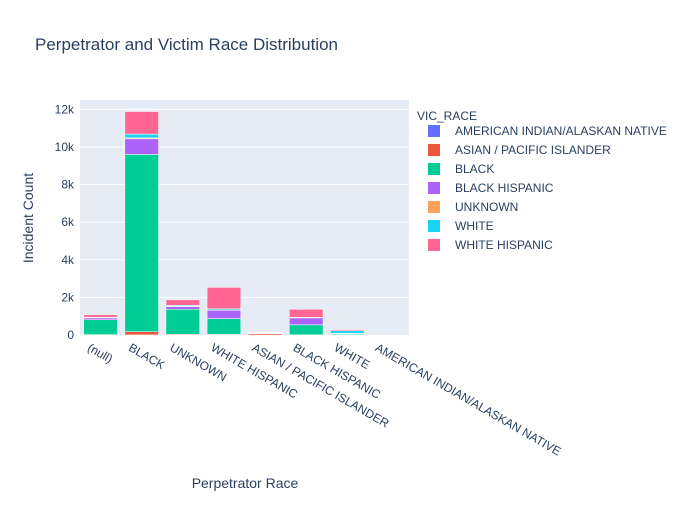  I want to click on legend-label: ASIAN / PACIFIC ISLANDER, so click(533, 150).